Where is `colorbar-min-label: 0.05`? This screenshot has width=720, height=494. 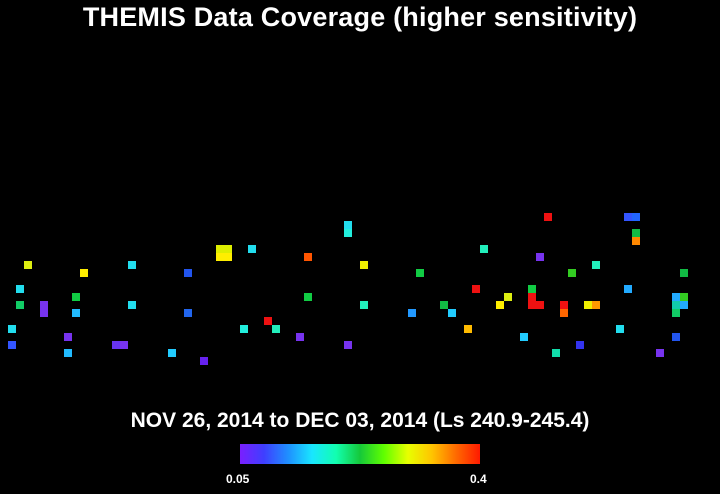
colorbar-min-label: 0.05 is located at coordinates (238, 479).